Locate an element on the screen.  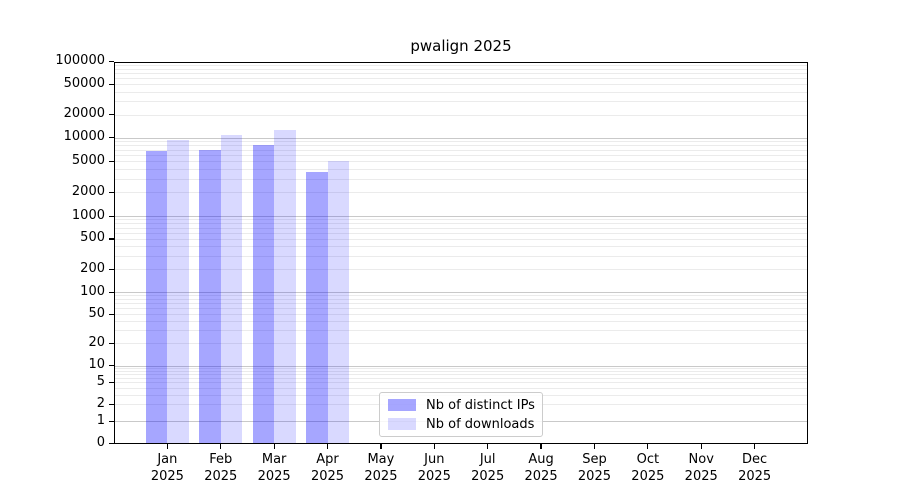
x-label-month: Jun is located at coordinates (434, 459).